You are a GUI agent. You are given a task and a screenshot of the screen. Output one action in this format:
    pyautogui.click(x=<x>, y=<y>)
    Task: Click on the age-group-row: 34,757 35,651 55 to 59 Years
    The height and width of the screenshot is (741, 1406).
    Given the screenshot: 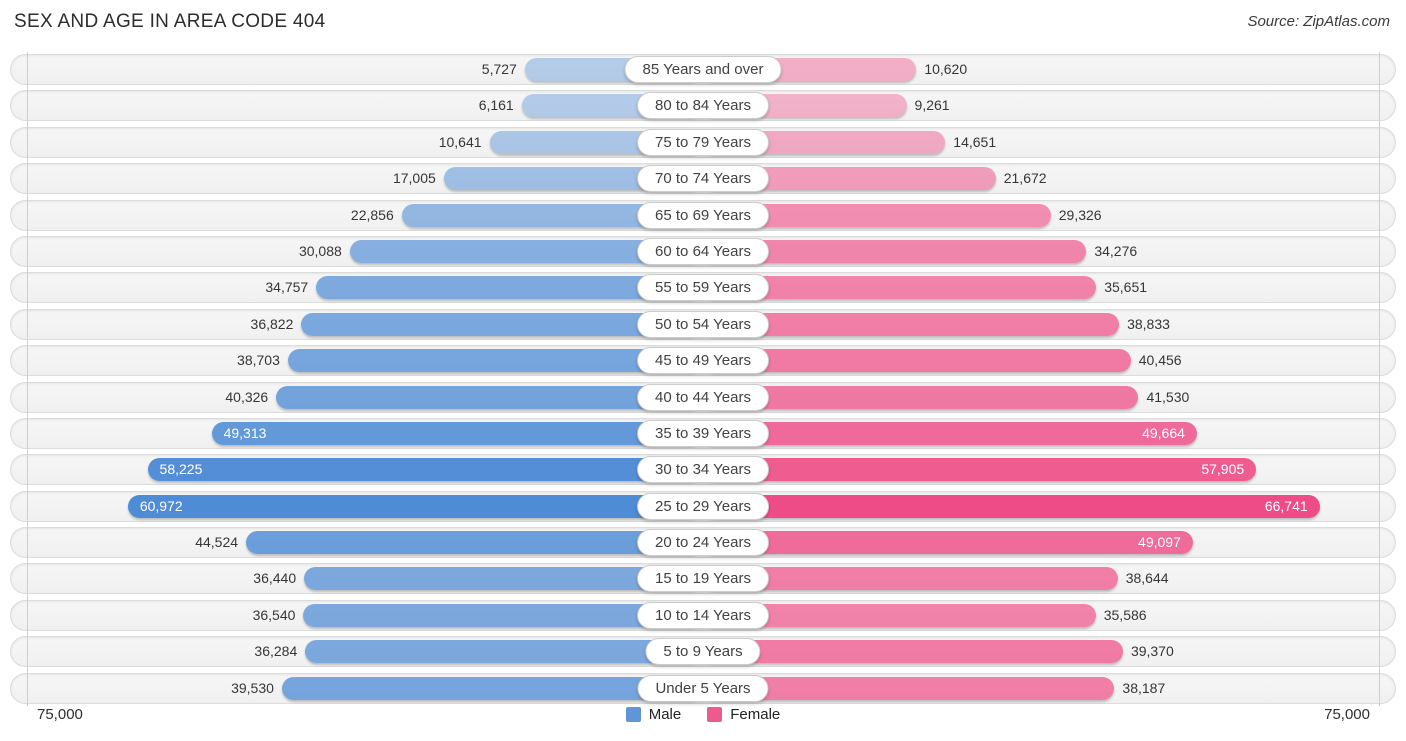 What is the action you would take?
    pyautogui.click(x=703, y=288)
    